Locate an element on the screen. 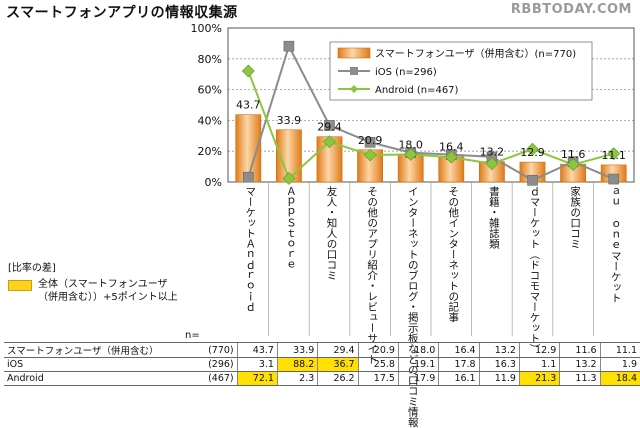 The image size is (640, 428). table-cell: 33.9 is located at coordinates (297, 350).